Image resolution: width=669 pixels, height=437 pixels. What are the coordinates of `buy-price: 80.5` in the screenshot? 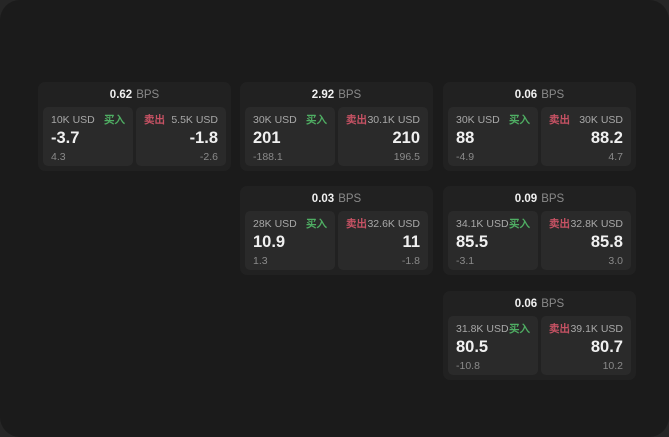 It's located at (472, 347).